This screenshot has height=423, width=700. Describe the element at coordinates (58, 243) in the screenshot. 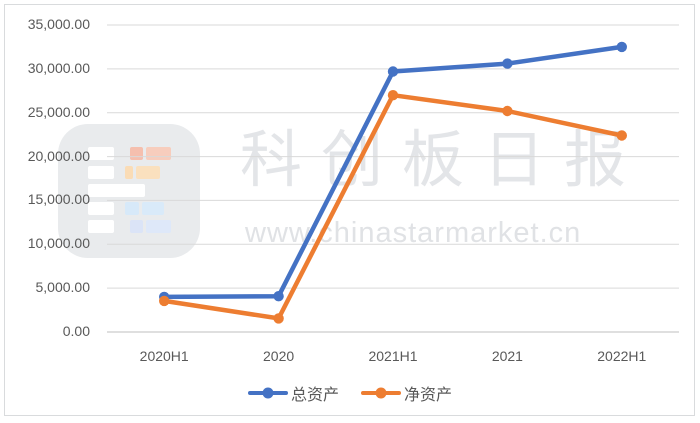

I see `y-tick-label: 10,000.00` at that location.